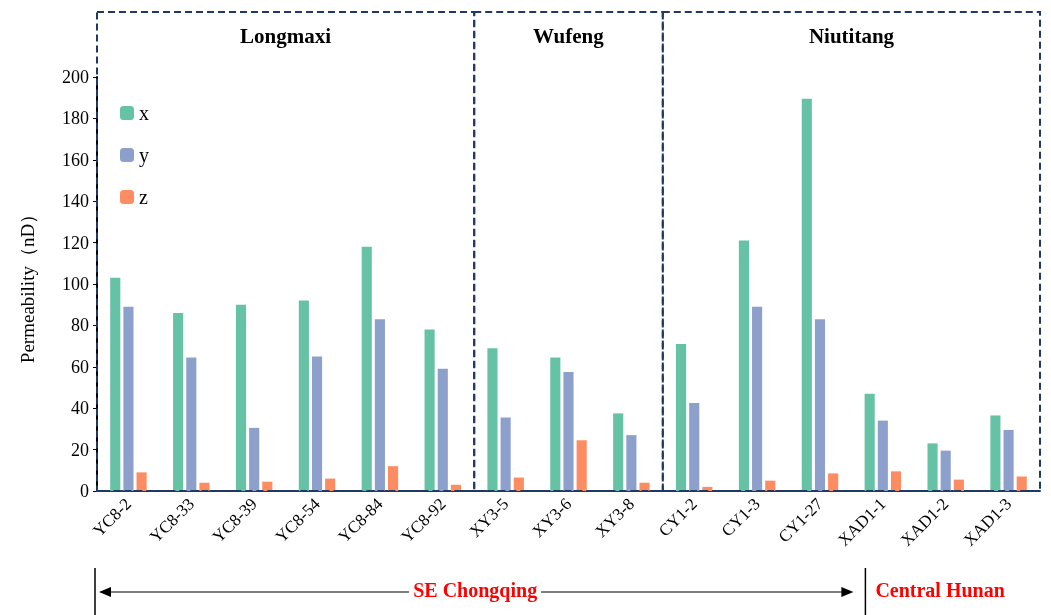 This screenshot has height=615, width=1051. I want to click on y-tick-label: 40, so click(80, 408).